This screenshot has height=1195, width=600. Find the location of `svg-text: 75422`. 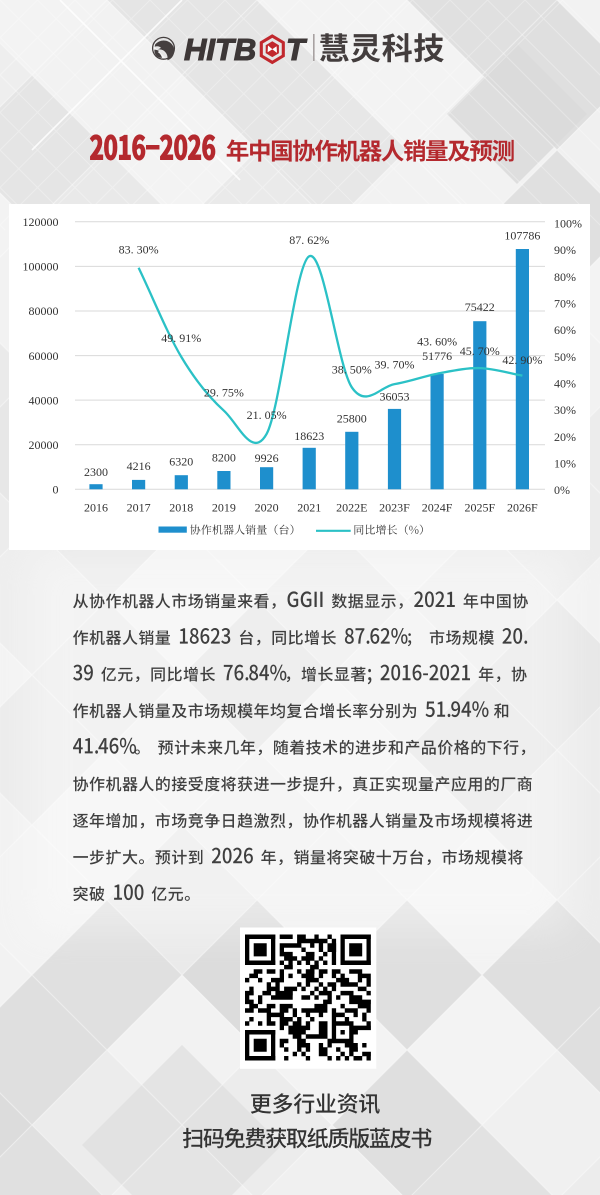

svg-text: 75422 is located at coordinates (480, 307).